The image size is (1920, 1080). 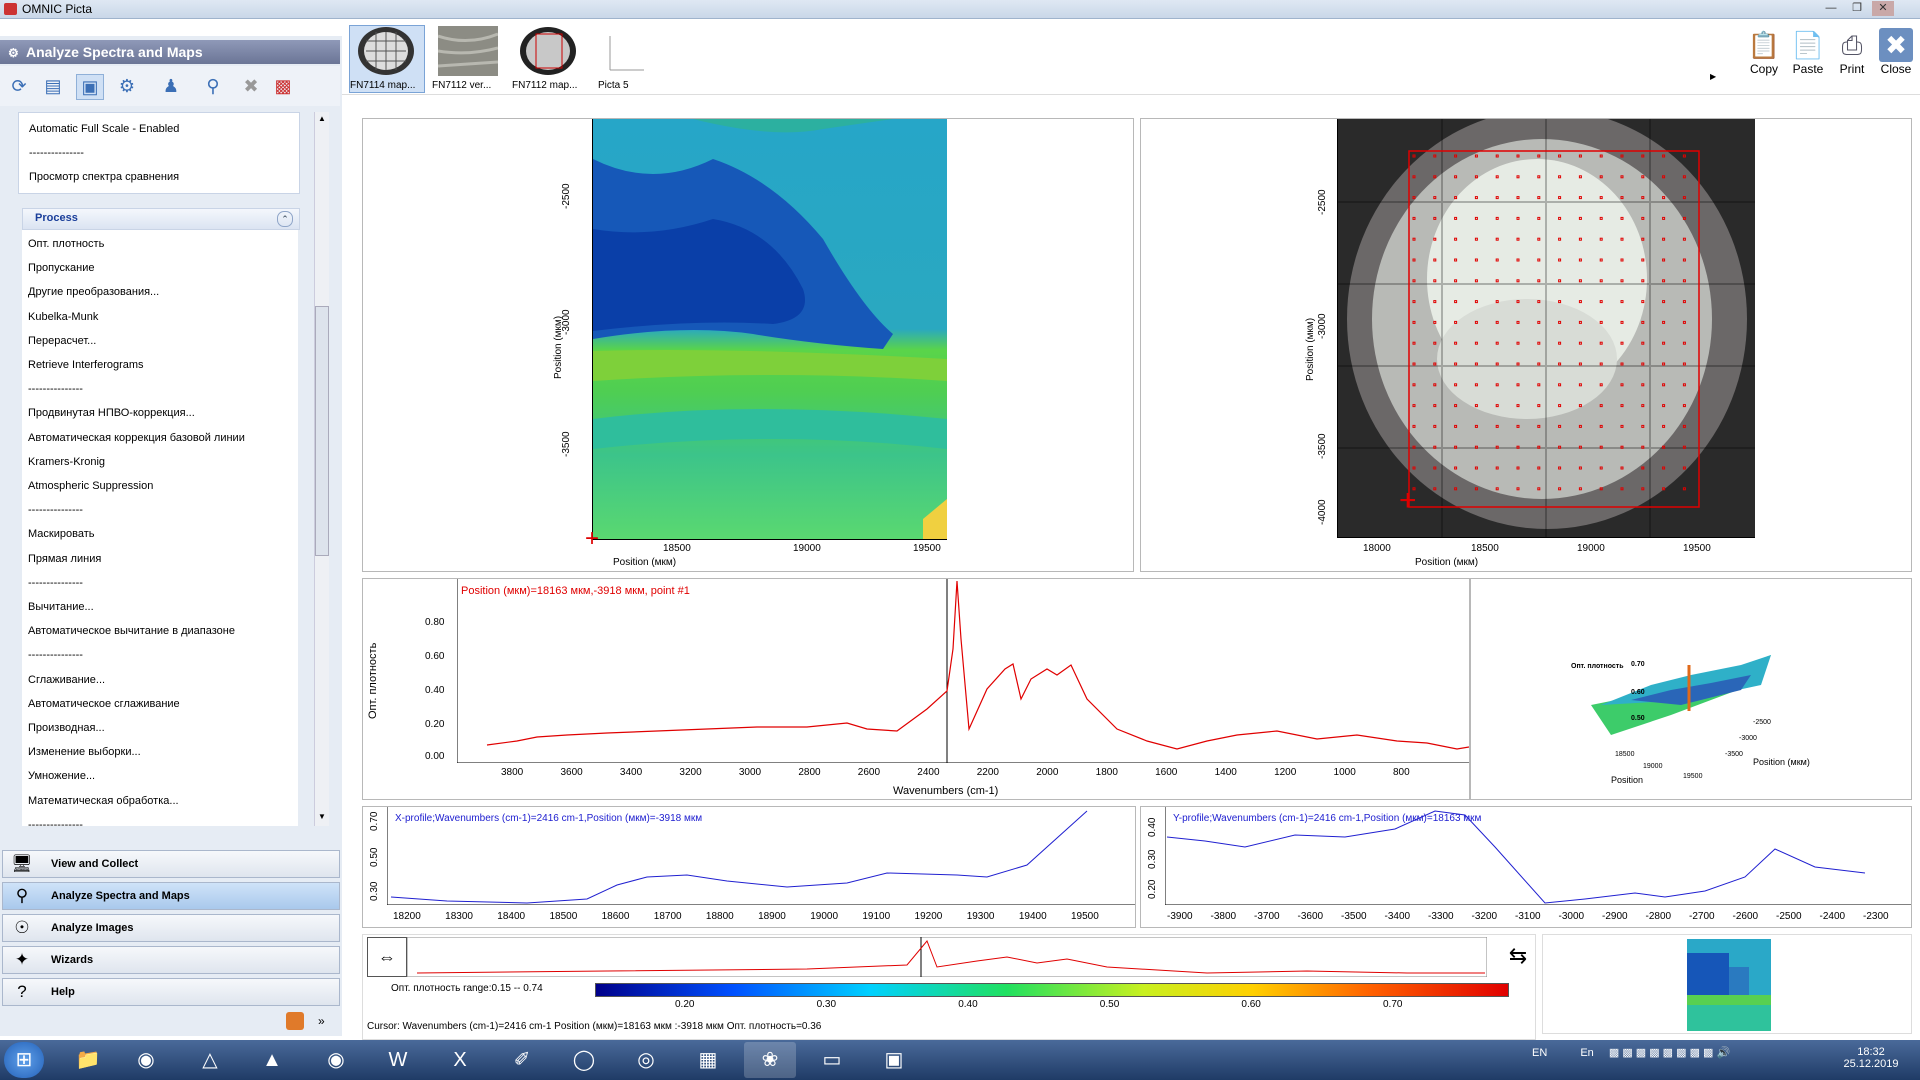 I want to click on zoom-arrows-icon: ⇆, so click(x=1518, y=955).